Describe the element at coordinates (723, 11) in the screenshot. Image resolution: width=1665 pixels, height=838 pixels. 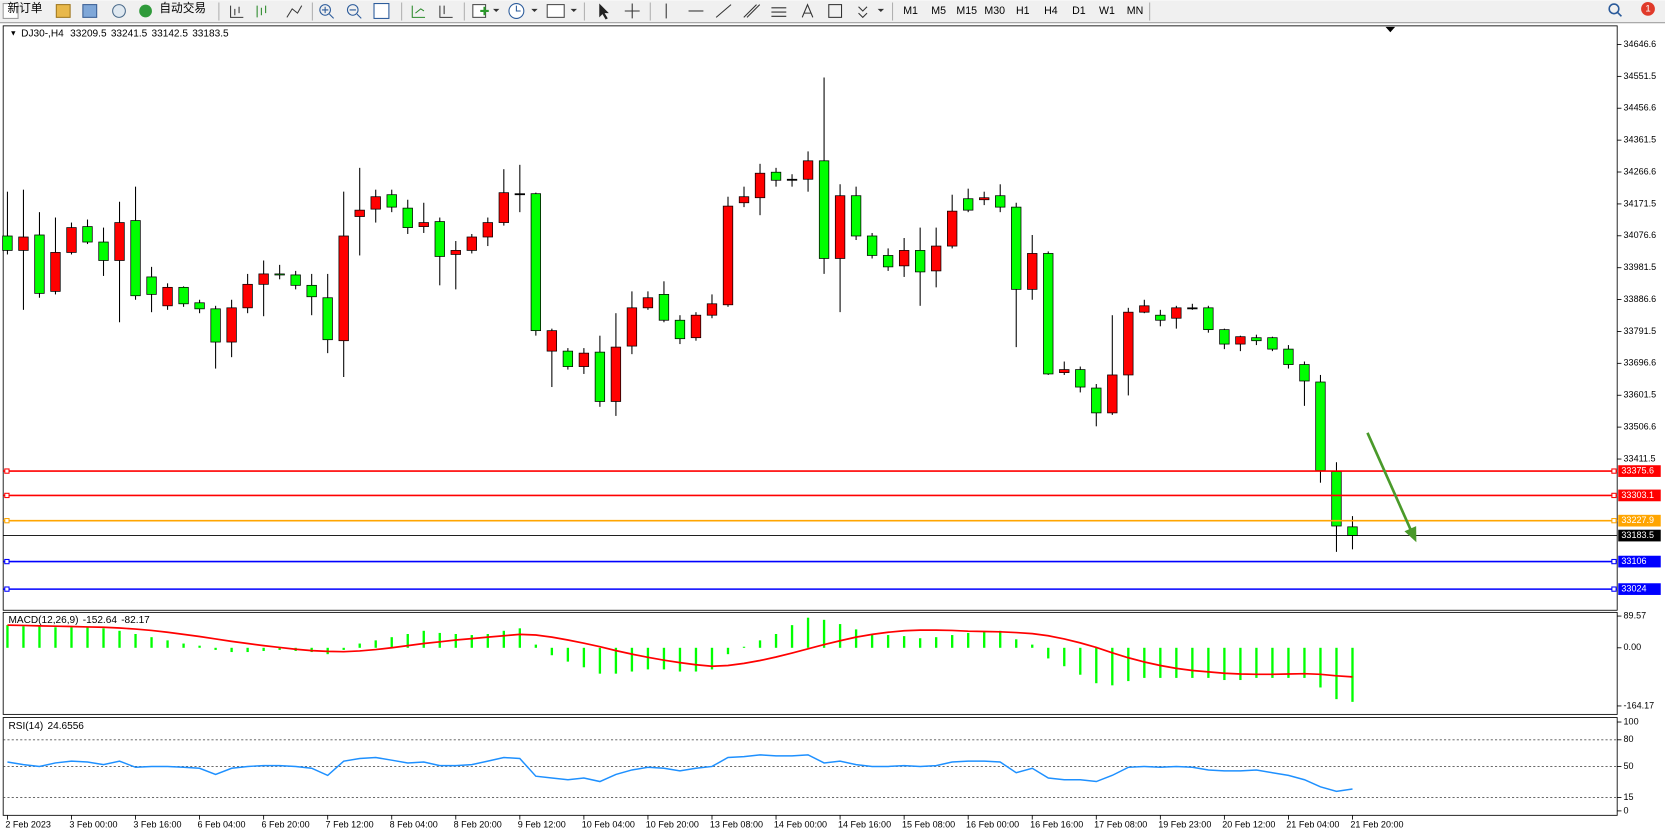
I see `trendline-tool` at that location.